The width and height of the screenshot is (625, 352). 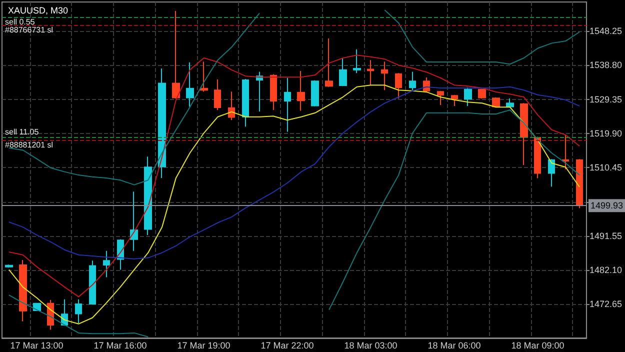 I want to click on x-tick-label: 18 Mar 09:00, so click(x=537, y=345).